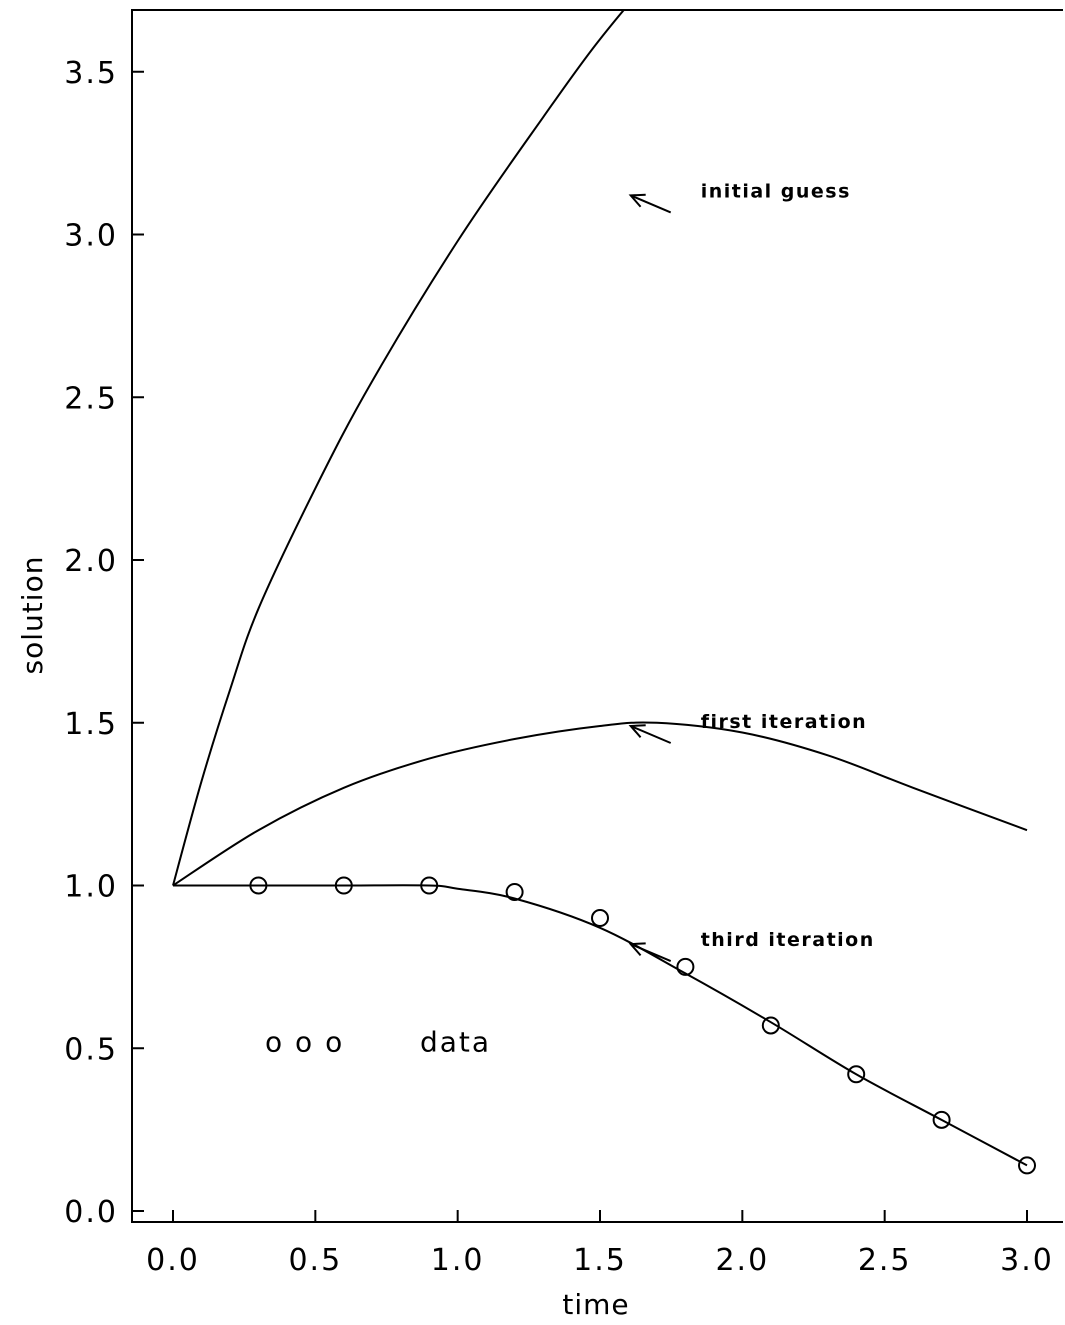 The height and width of the screenshot is (1325, 1065). What do you see at coordinates (1027, 1260) in the screenshot?
I see `x-tick-label: 3.0` at bounding box center [1027, 1260].